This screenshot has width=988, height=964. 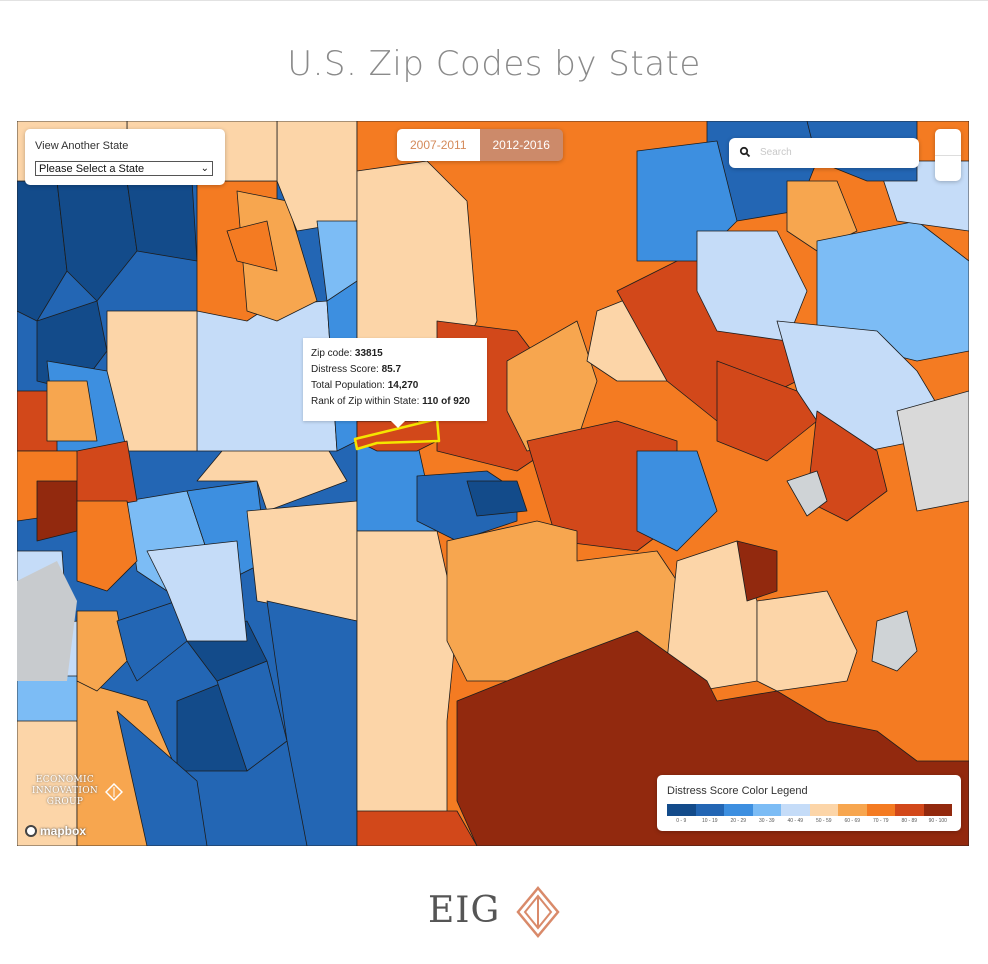 I want to click on legend-range-label: 10 - 19, so click(x=709, y=821).